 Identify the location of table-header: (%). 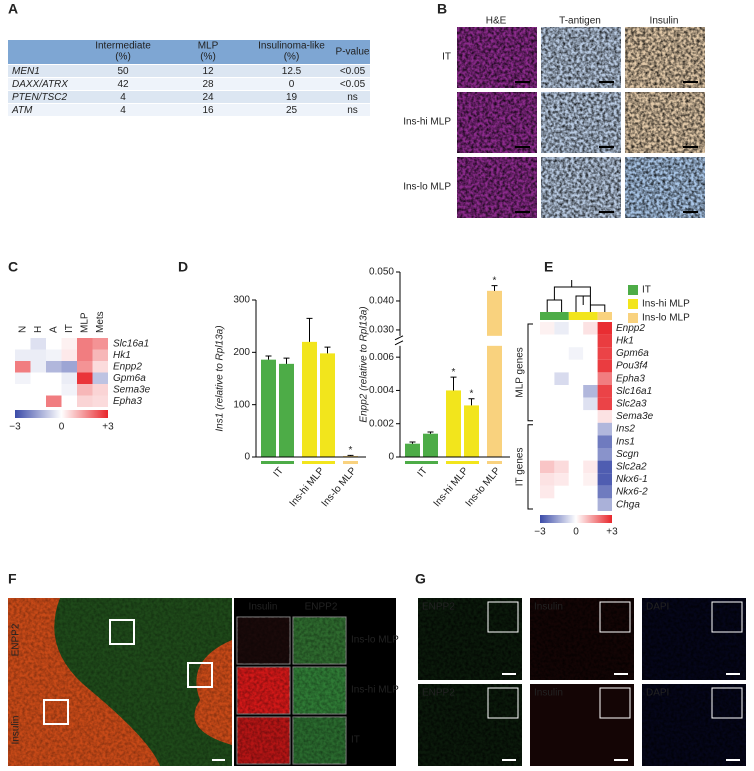
(123, 57).